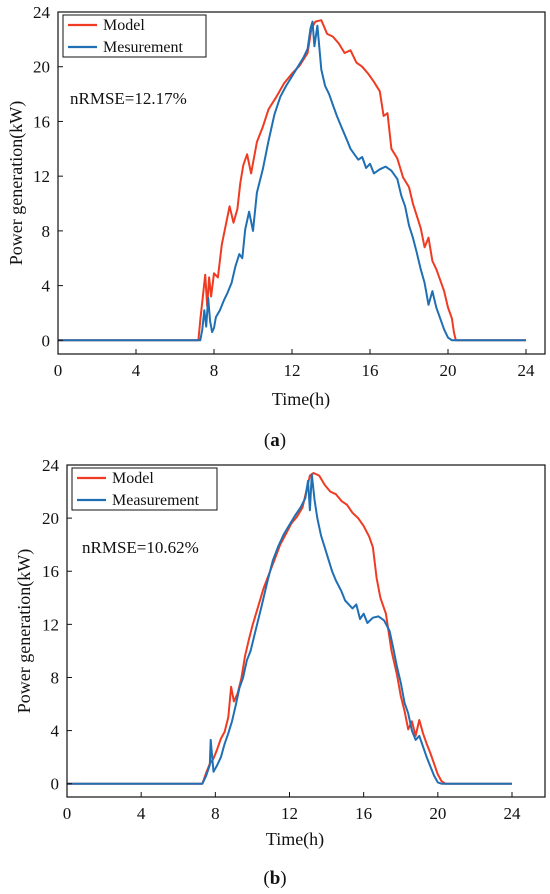 The image size is (550, 894). I want to click on panel-a-y-tick-label: 16, so click(41, 121).